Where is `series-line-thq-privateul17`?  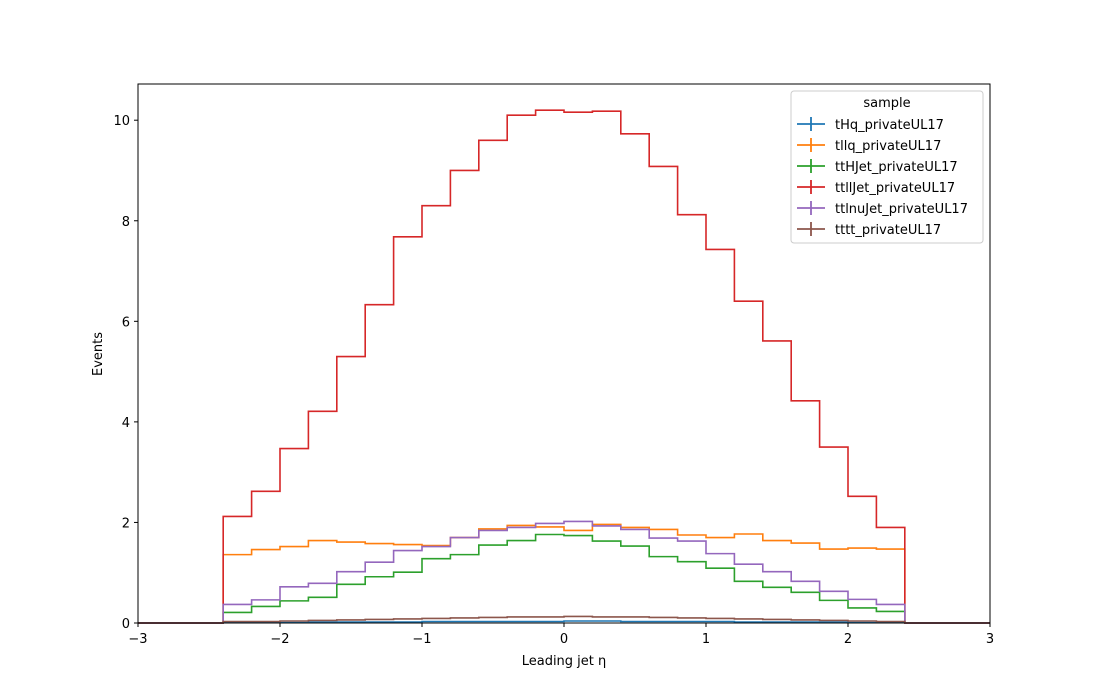 series-line-thq-privateul17 is located at coordinates (564, 622).